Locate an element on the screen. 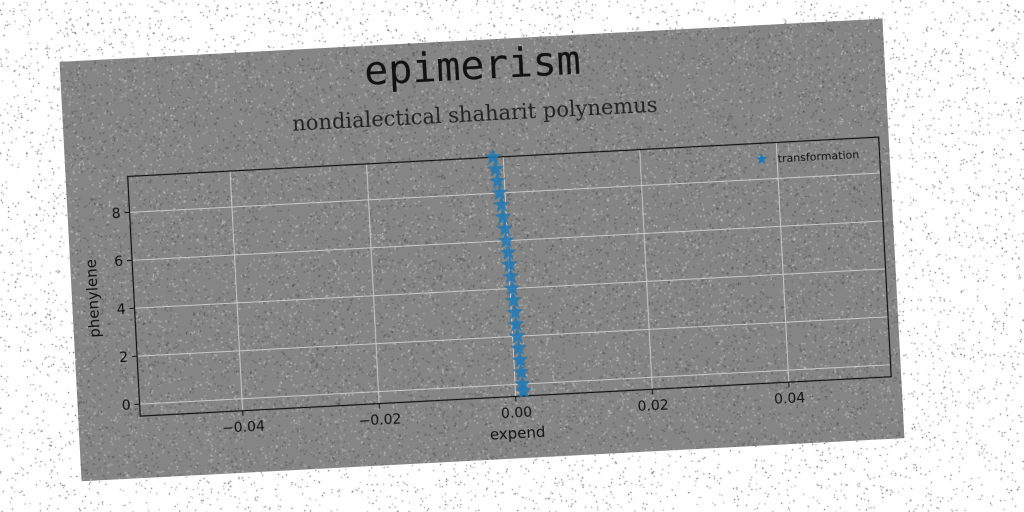 This screenshot has height=512, width=1024. y-tick-label: 6 is located at coordinates (119, 262).